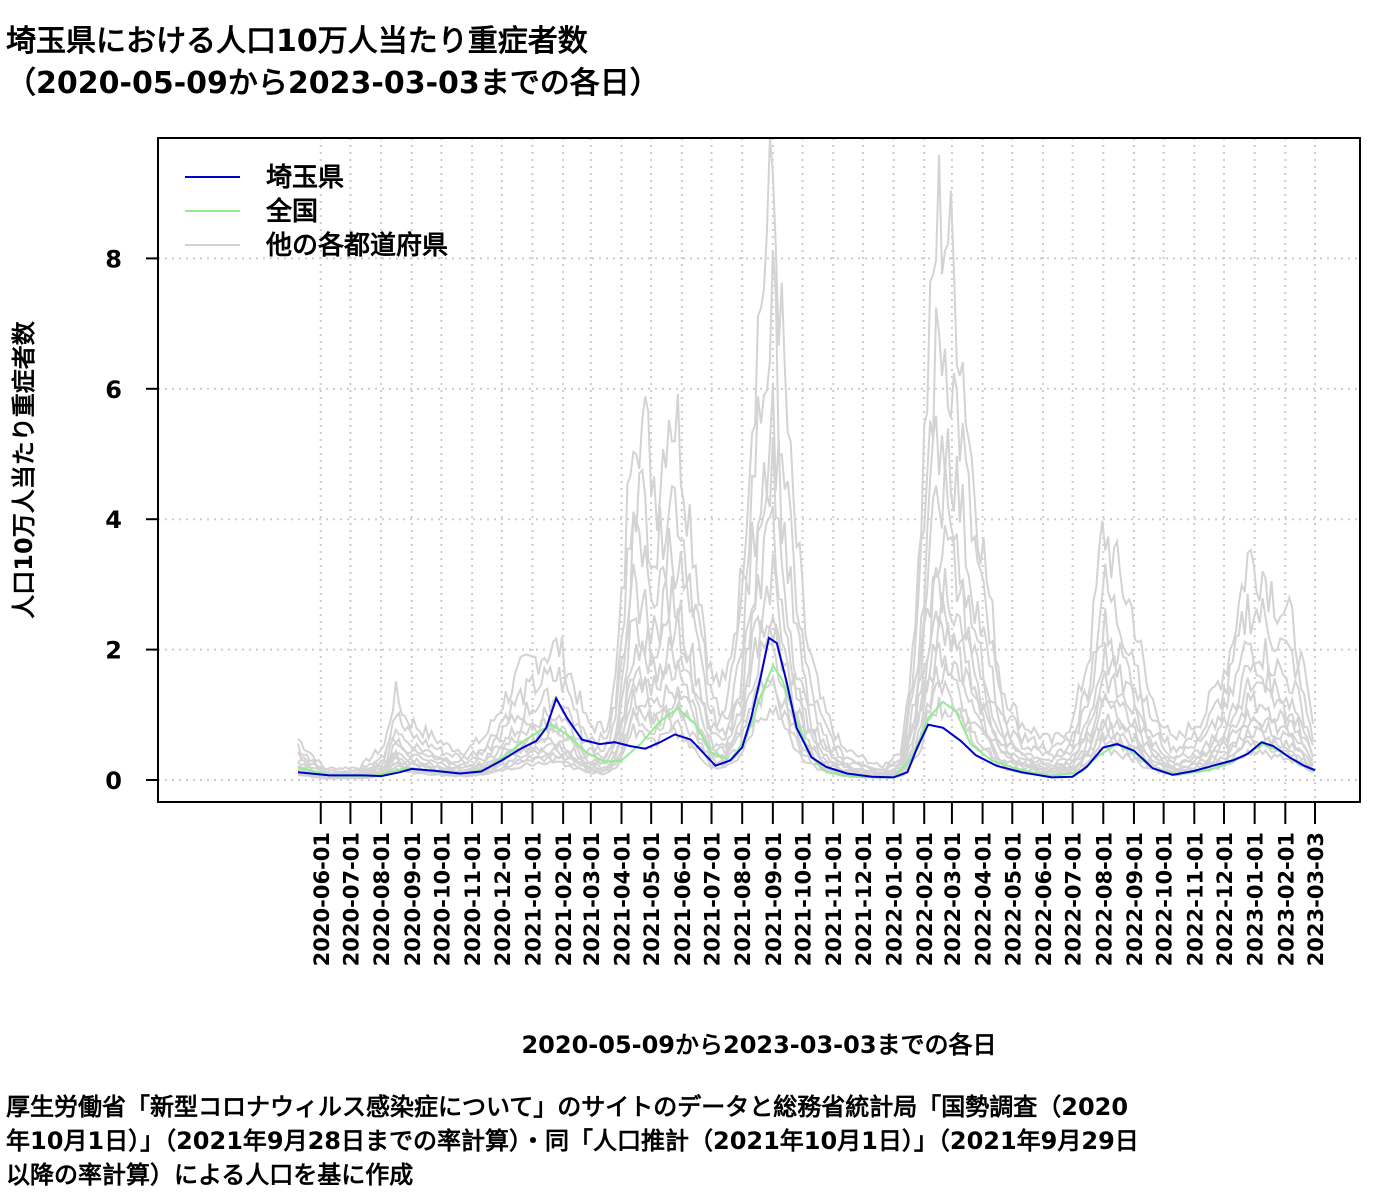 The height and width of the screenshot is (1200, 1400). Describe the element at coordinates (743, 899) in the screenshot. I see `x-tick-label: 2021-08-01` at that location.